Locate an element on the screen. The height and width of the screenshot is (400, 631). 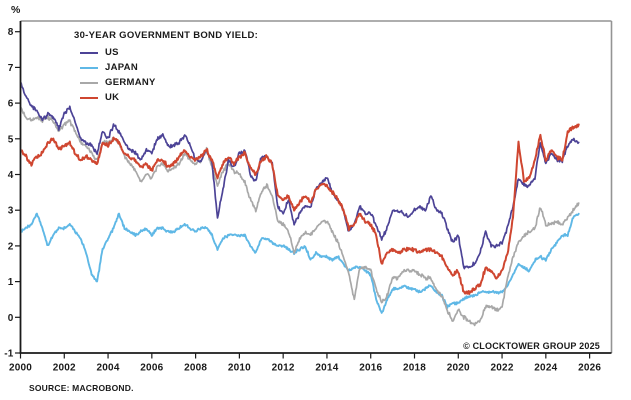
x-tick-label: 2022 is located at coordinates (502, 368).